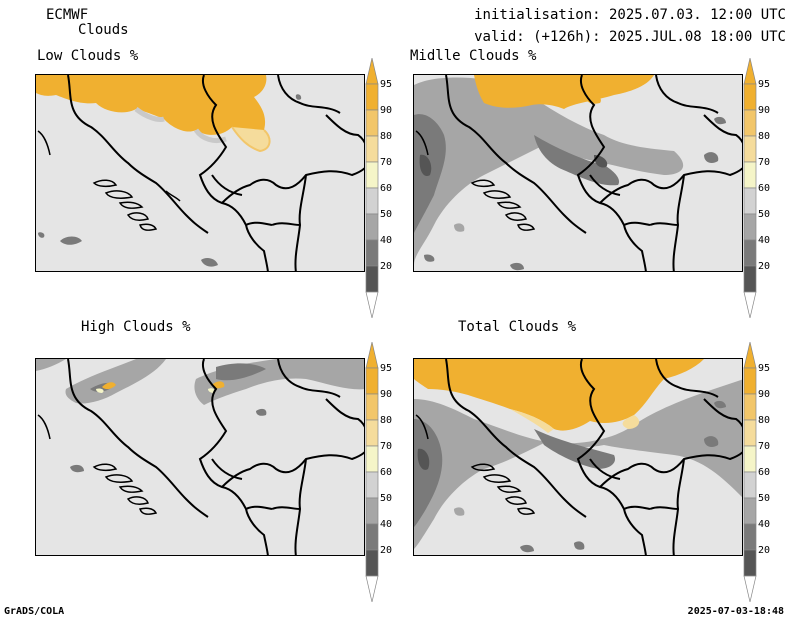 This screenshot has height=620, width=800. I want to click on colorbar-label-80: 80, so click(764, 136).